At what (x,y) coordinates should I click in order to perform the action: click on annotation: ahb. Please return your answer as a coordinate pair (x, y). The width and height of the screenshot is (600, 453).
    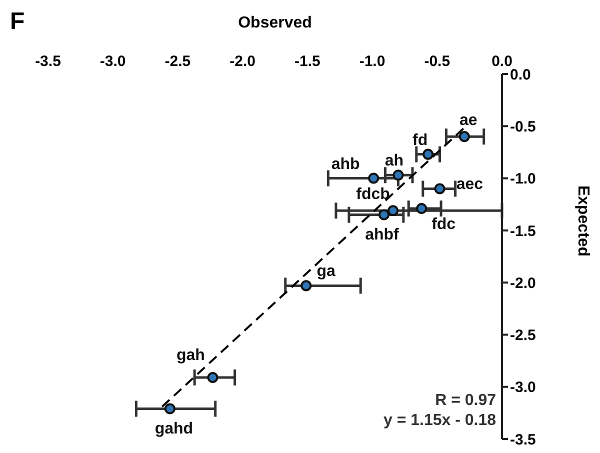
    Looking at the image, I should click on (345, 164).